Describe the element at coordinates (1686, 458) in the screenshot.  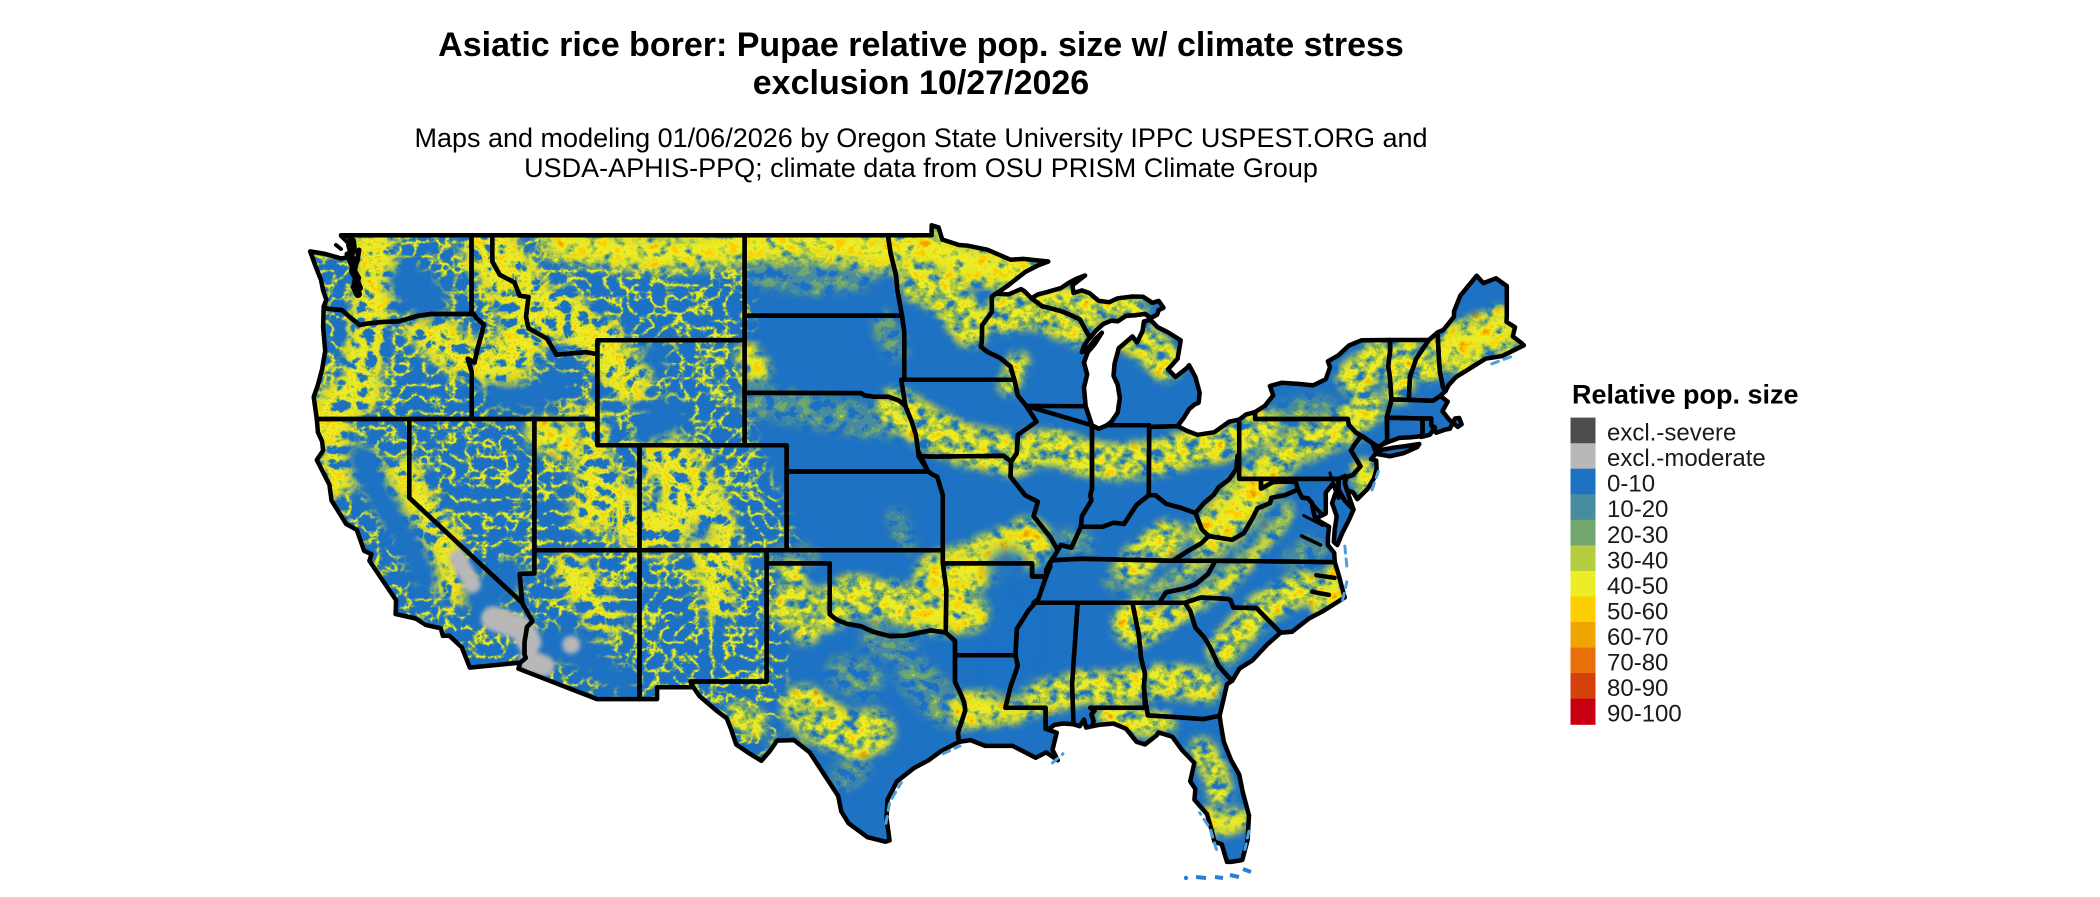
I see `svg-text: excl.-moderate` at that location.